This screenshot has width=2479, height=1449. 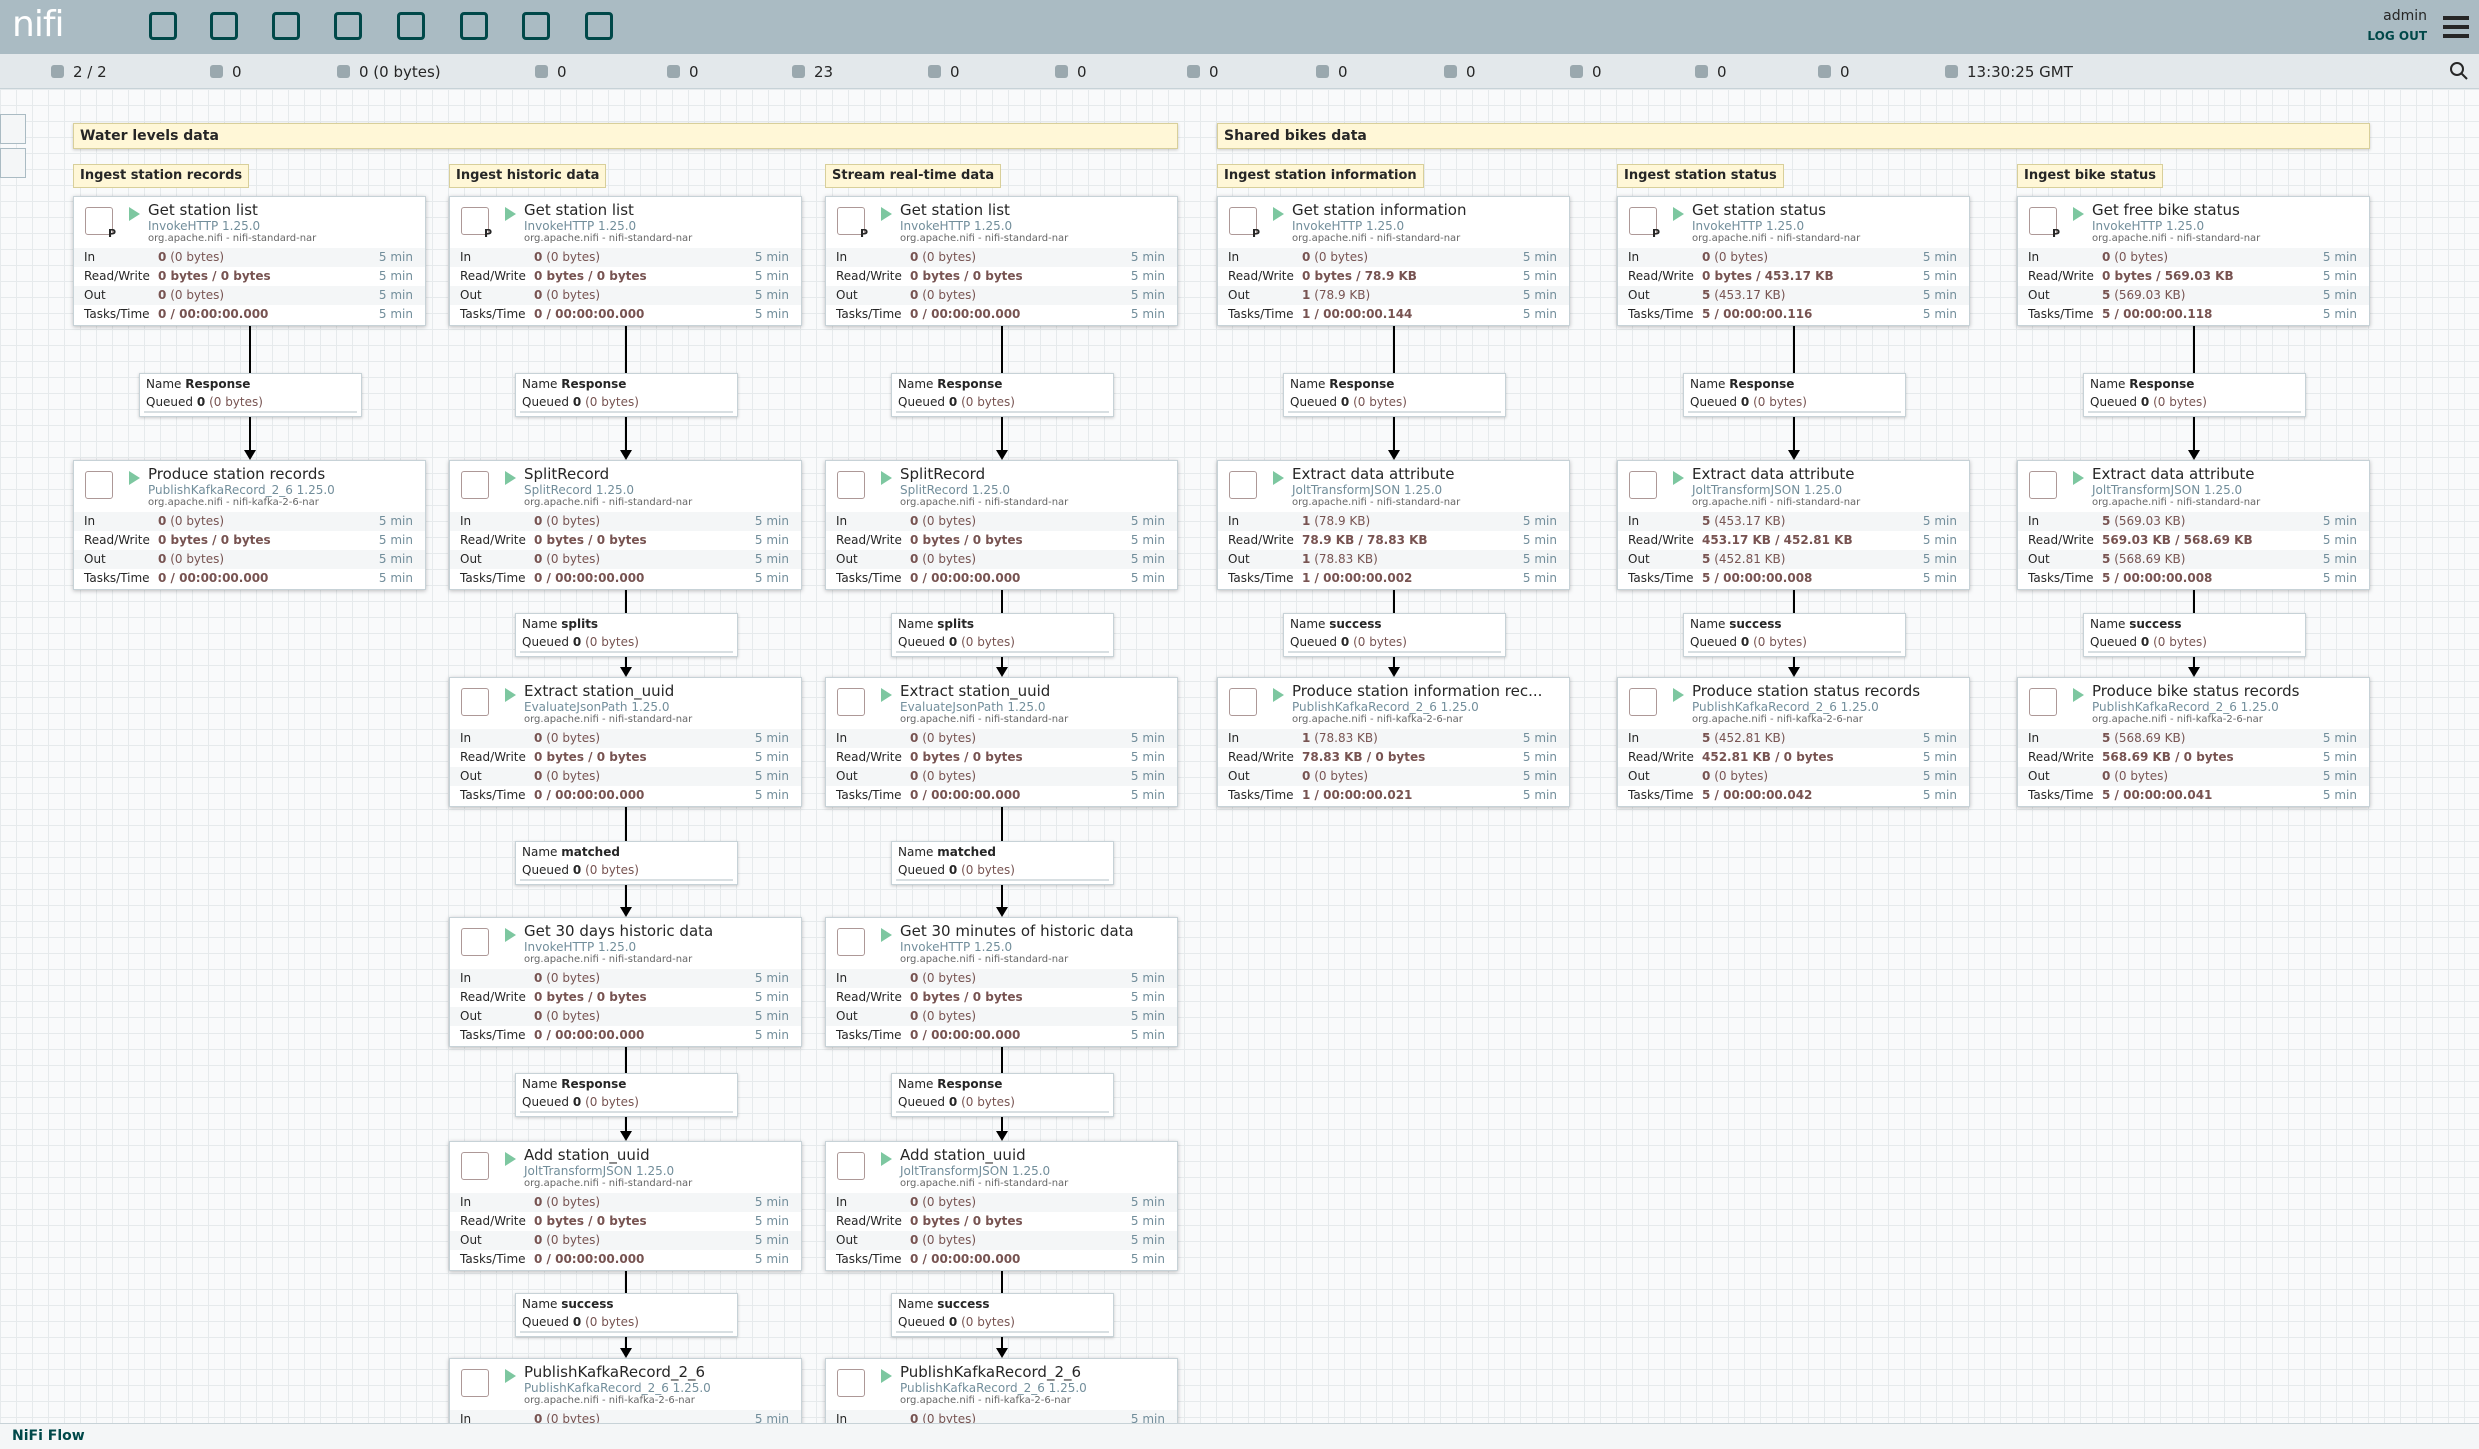 I want to click on group-label: Ingest bike status, so click(x=2090, y=176).